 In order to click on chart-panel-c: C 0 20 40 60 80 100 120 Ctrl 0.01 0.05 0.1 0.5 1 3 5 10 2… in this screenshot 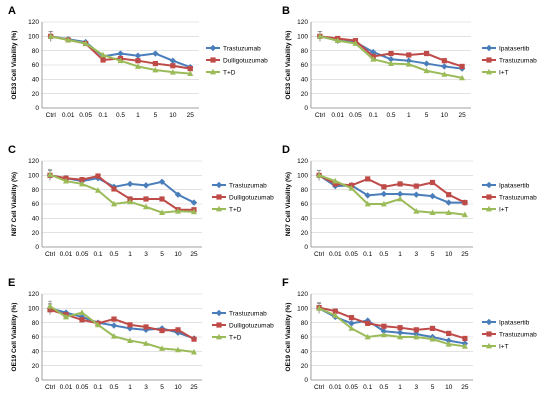, I will do `click(141, 201)`.